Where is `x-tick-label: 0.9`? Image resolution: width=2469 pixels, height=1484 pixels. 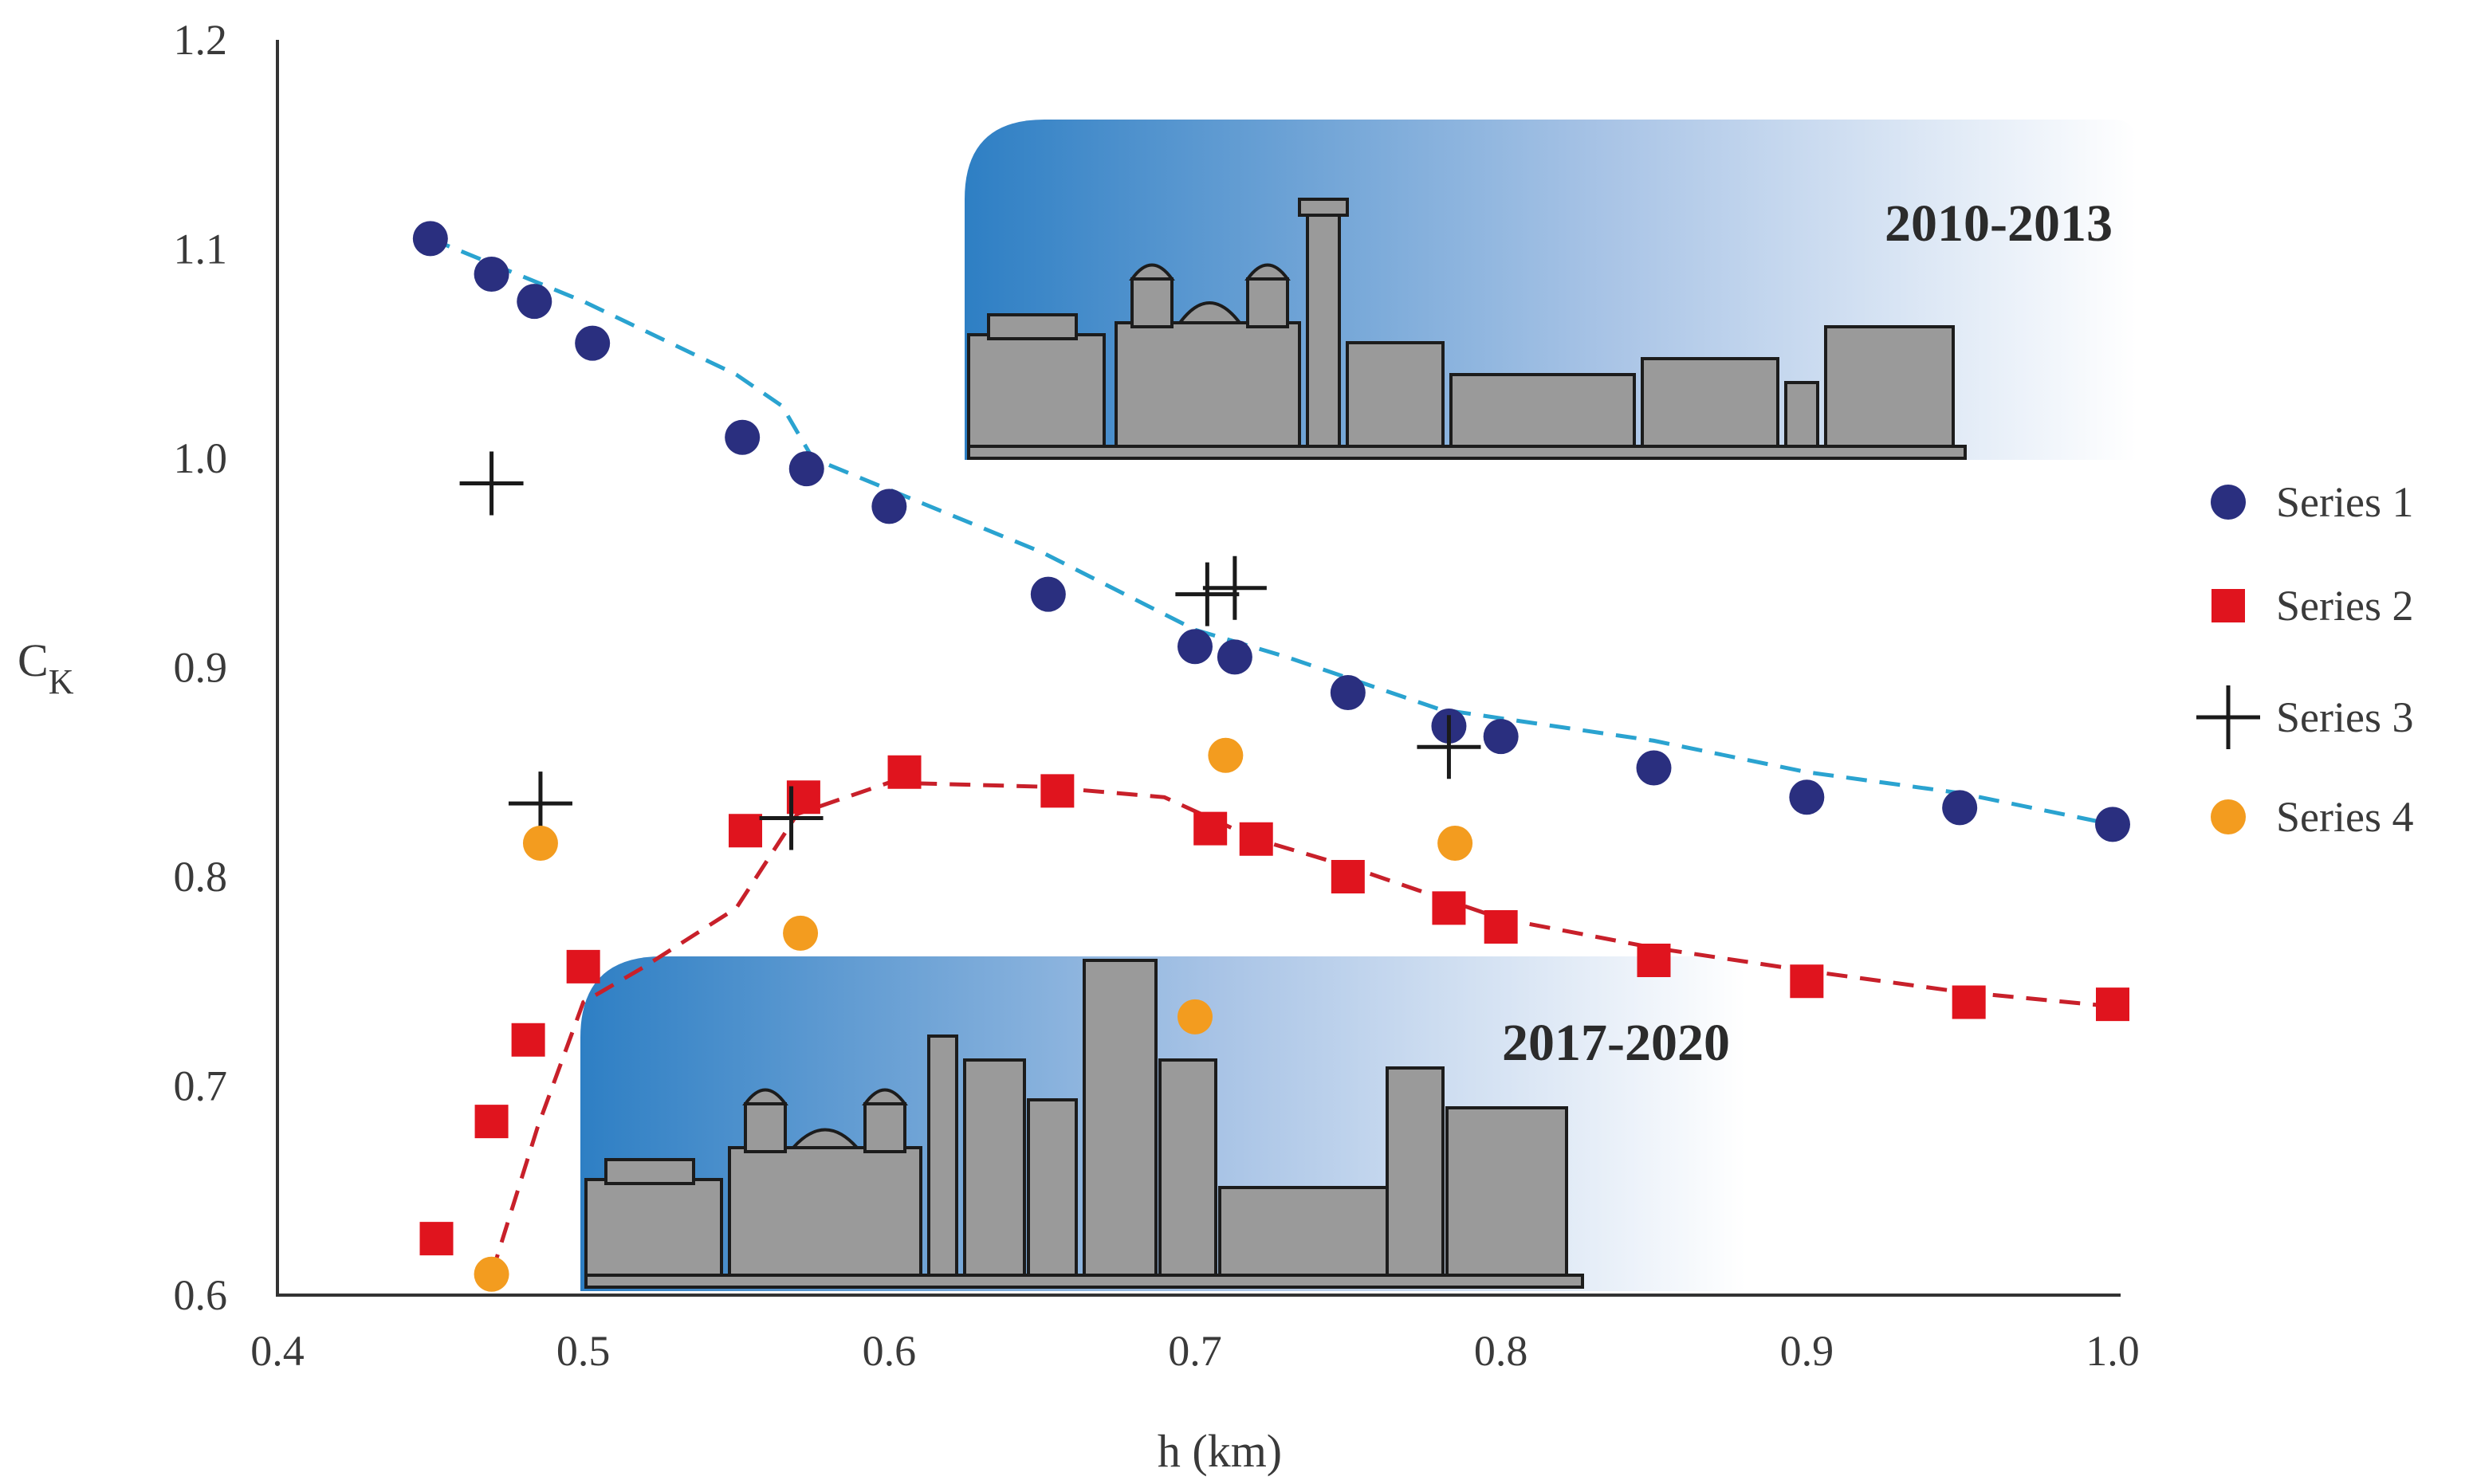
x-tick-label: 0.9 is located at coordinates (1807, 1351).